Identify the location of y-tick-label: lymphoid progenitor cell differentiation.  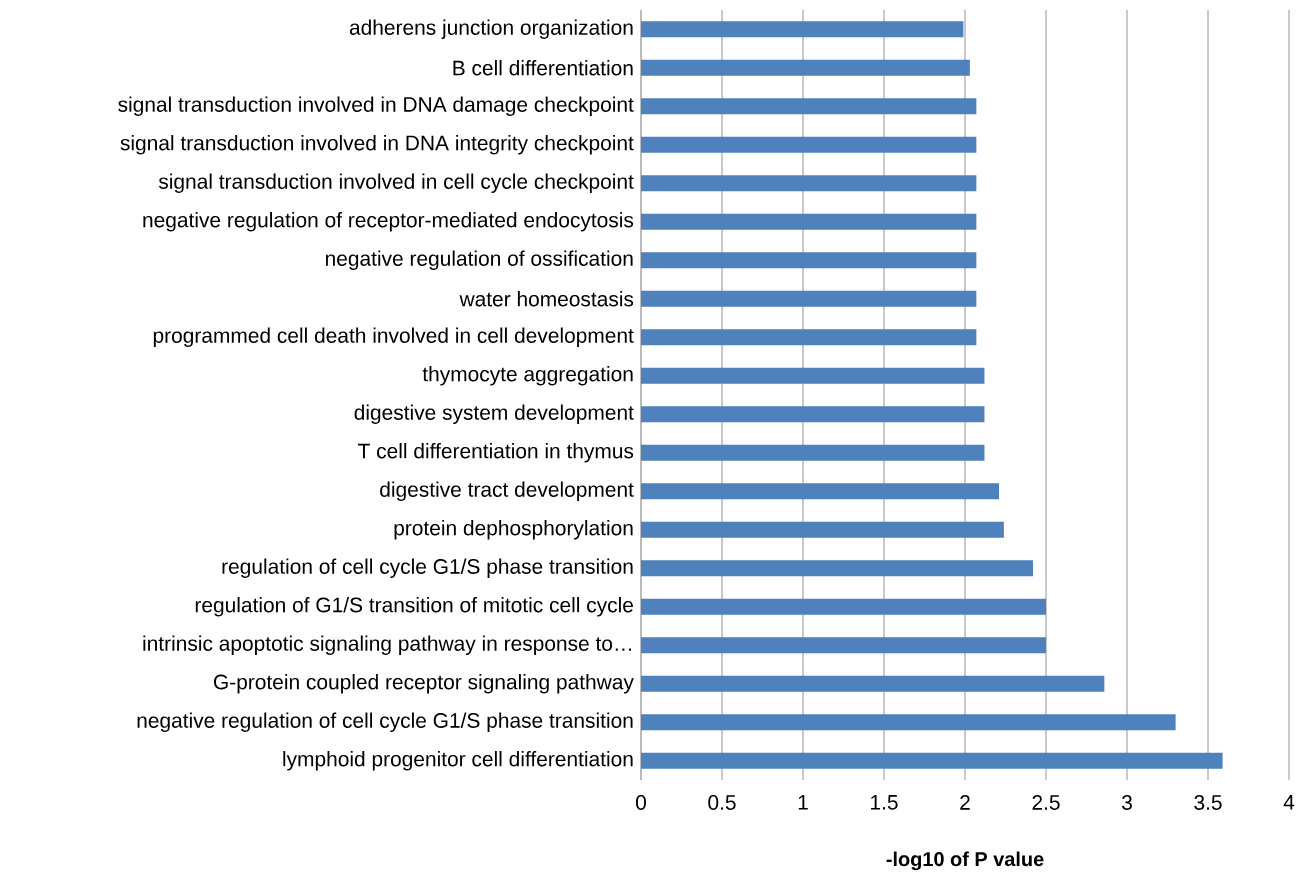
(458, 761).